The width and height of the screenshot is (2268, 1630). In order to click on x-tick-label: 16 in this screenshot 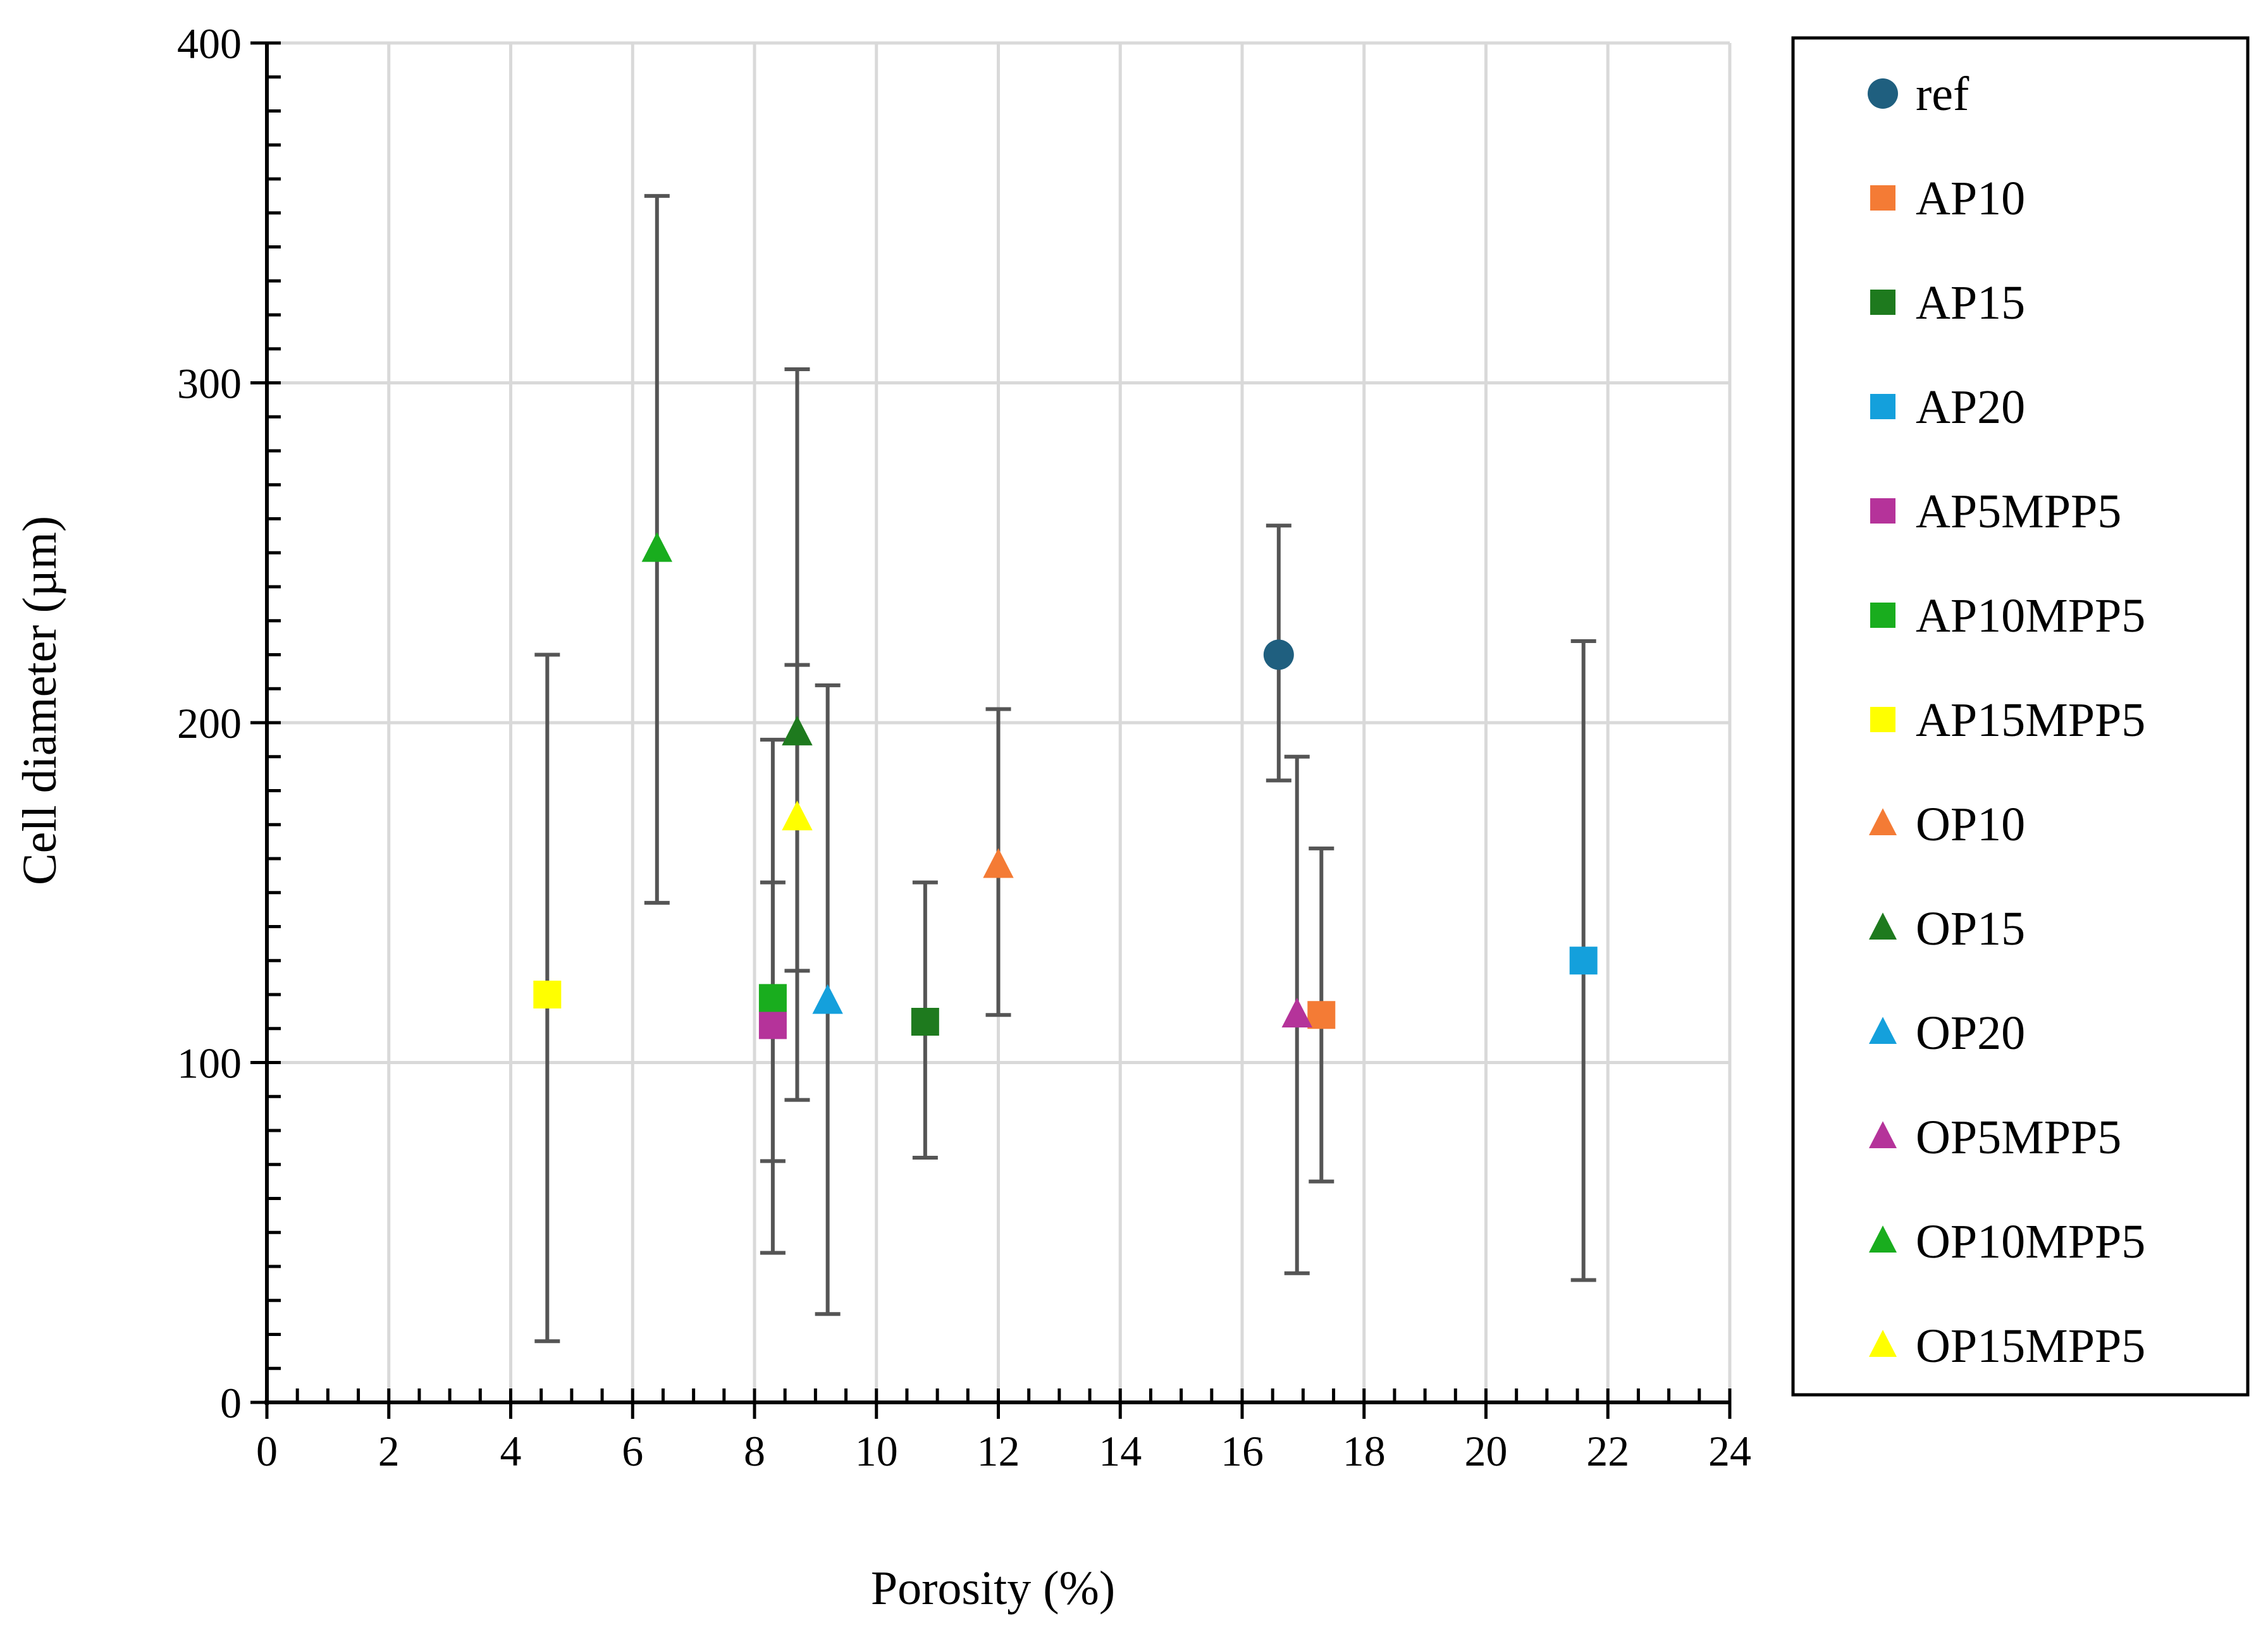, I will do `click(1242, 1451)`.